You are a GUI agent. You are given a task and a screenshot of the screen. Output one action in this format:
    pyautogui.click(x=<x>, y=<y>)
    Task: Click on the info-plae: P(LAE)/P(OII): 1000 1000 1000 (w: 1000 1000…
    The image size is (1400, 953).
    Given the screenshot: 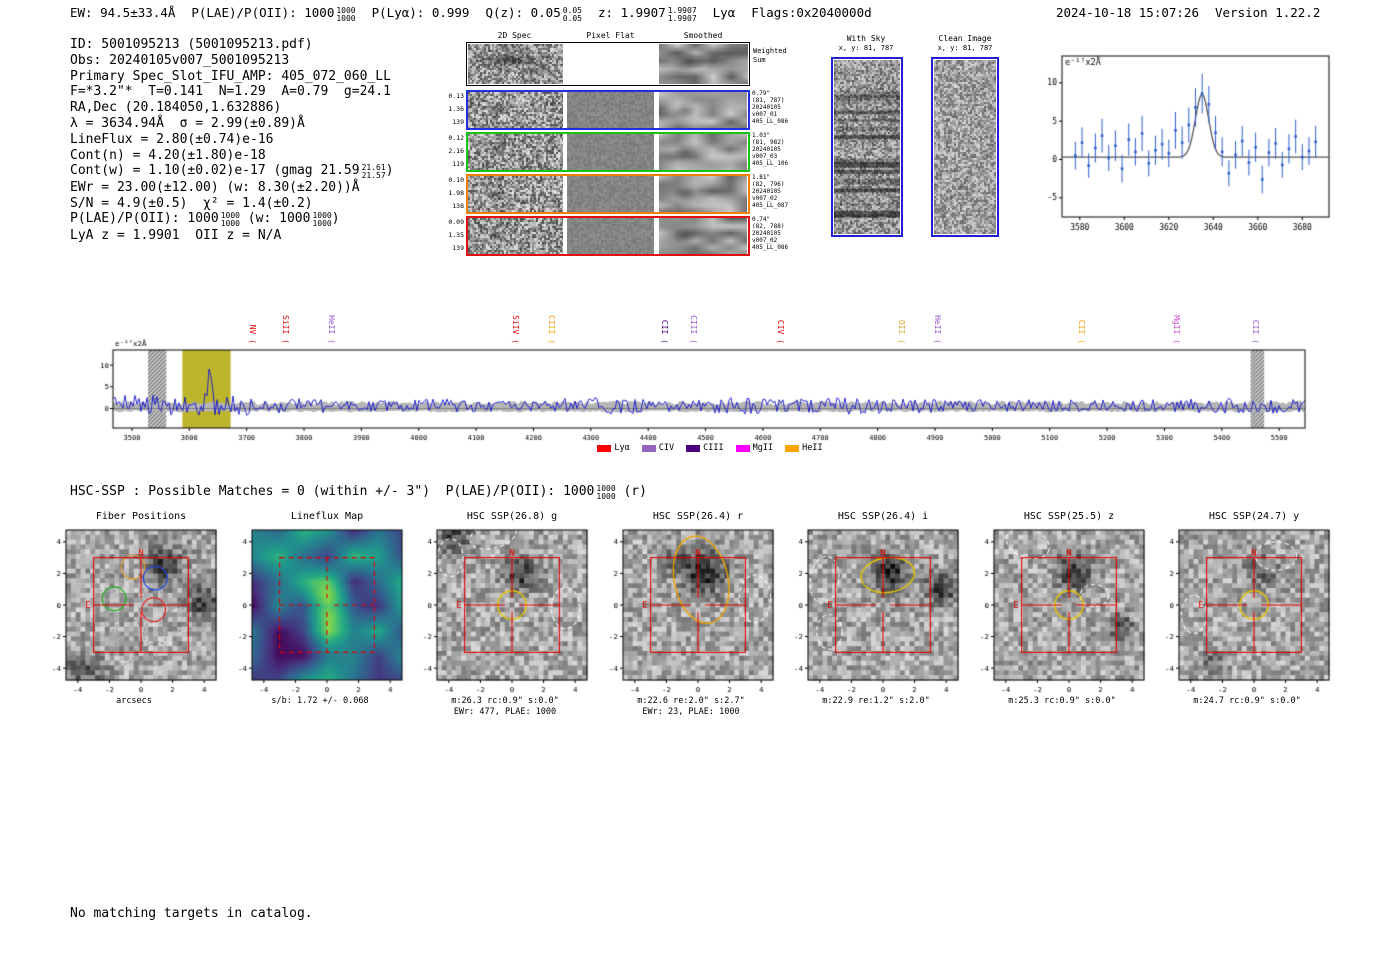 What is the action you would take?
    pyautogui.click(x=232, y=219)
    